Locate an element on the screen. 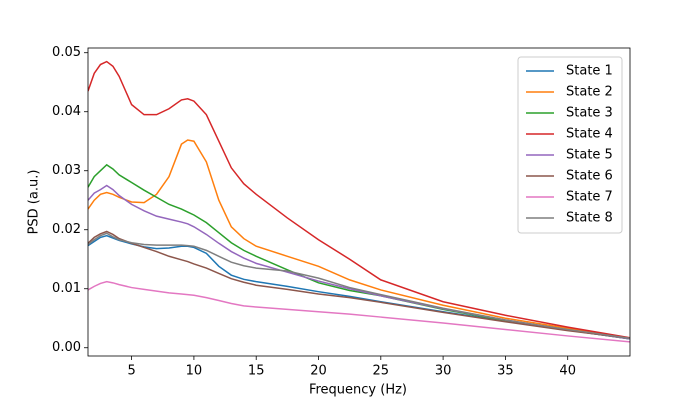 The height and width of the screenshot is (400, 700). legend-label: State 8 is located at coordinates (589, 218).